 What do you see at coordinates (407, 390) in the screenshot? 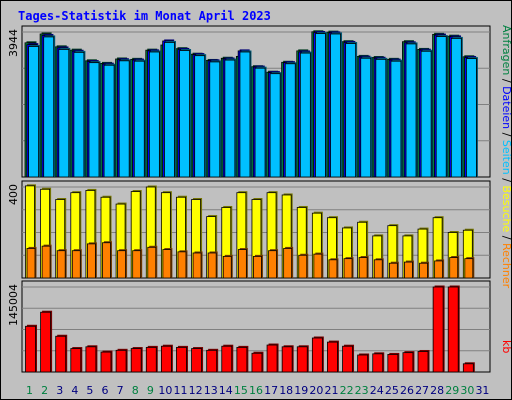
I see `x-tick-label-day-26: 26` at bounding box center [407, 390].